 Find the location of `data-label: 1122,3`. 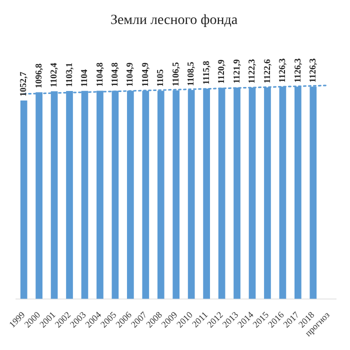

data-label: 1122,3 is located at coordinates (251, 71).